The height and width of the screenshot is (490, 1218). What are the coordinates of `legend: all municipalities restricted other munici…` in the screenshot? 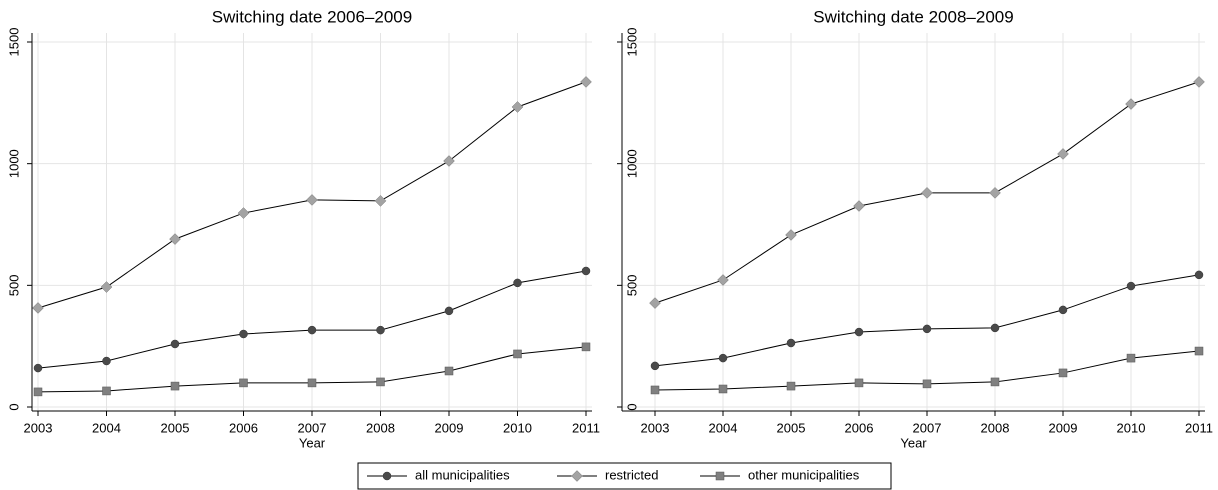 It's located at (624, 476).